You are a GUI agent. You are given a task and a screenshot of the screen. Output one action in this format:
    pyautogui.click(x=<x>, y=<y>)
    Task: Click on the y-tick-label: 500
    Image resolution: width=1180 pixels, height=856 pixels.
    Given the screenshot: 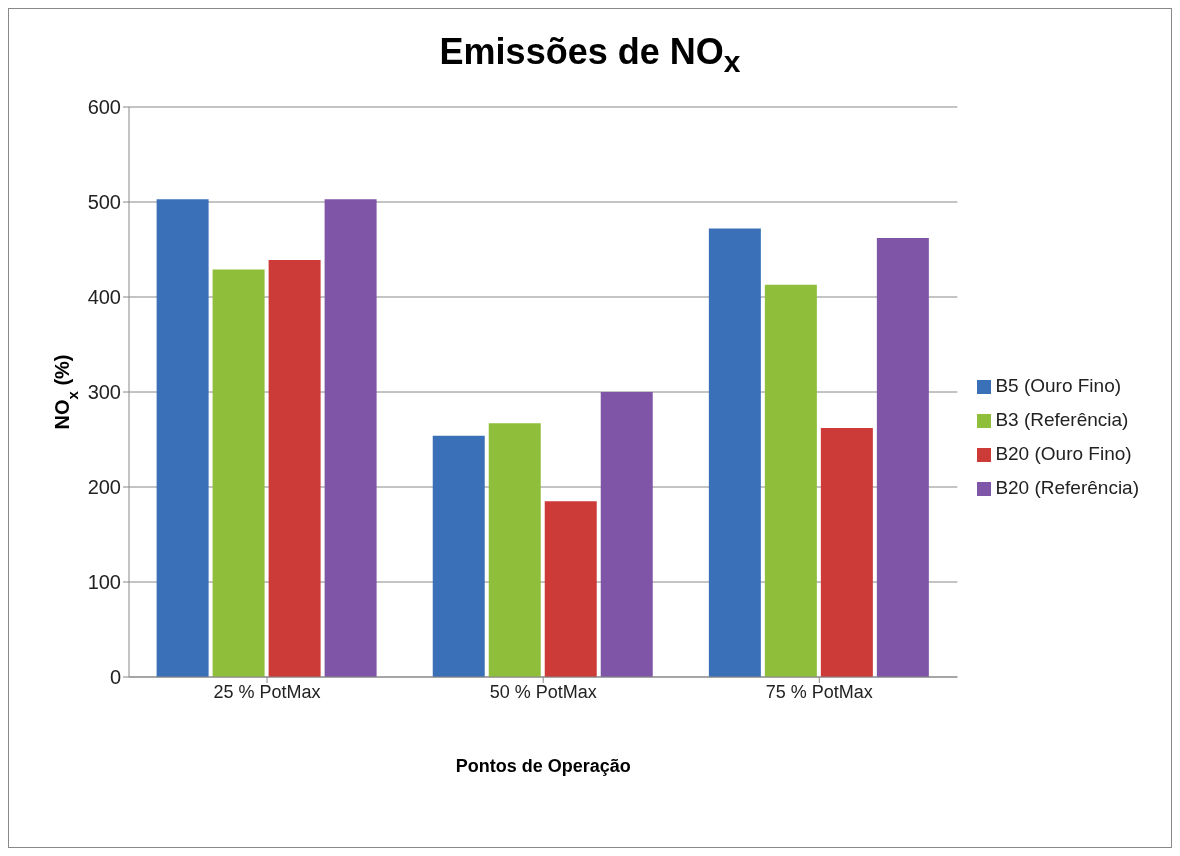 What is the action you would take?
    pyautogui.click(x=104, y=202)
    